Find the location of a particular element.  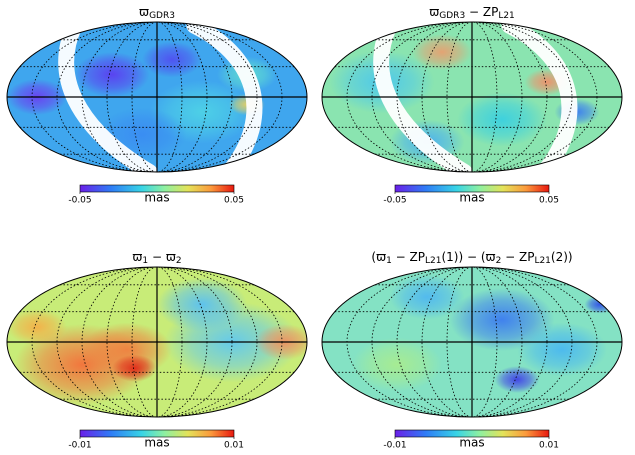

panel-title: ϖGDR3 is located at coordinates (157, 13).